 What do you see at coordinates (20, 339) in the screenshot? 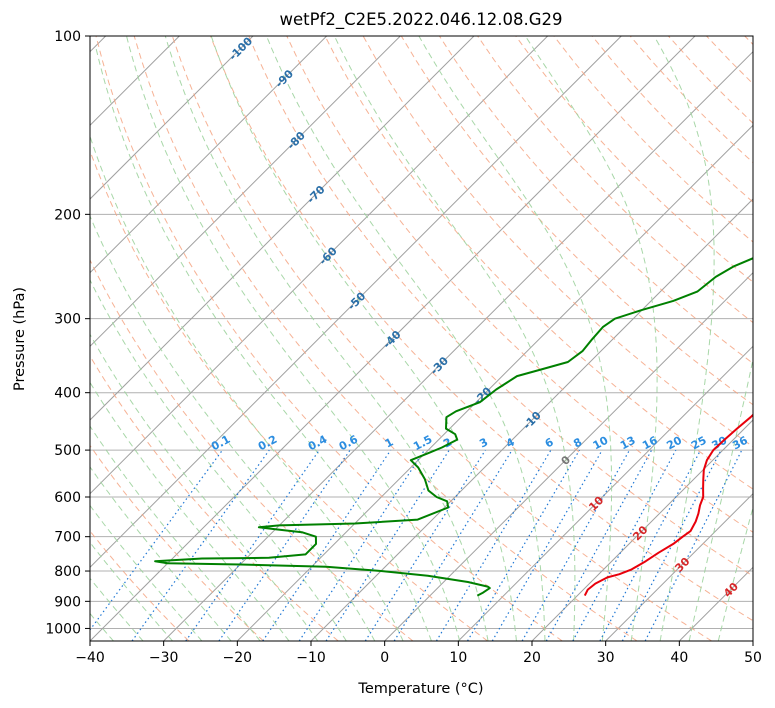
I see `y-axis-label: Pressure (hPa)` at bounding box center [20, 339].